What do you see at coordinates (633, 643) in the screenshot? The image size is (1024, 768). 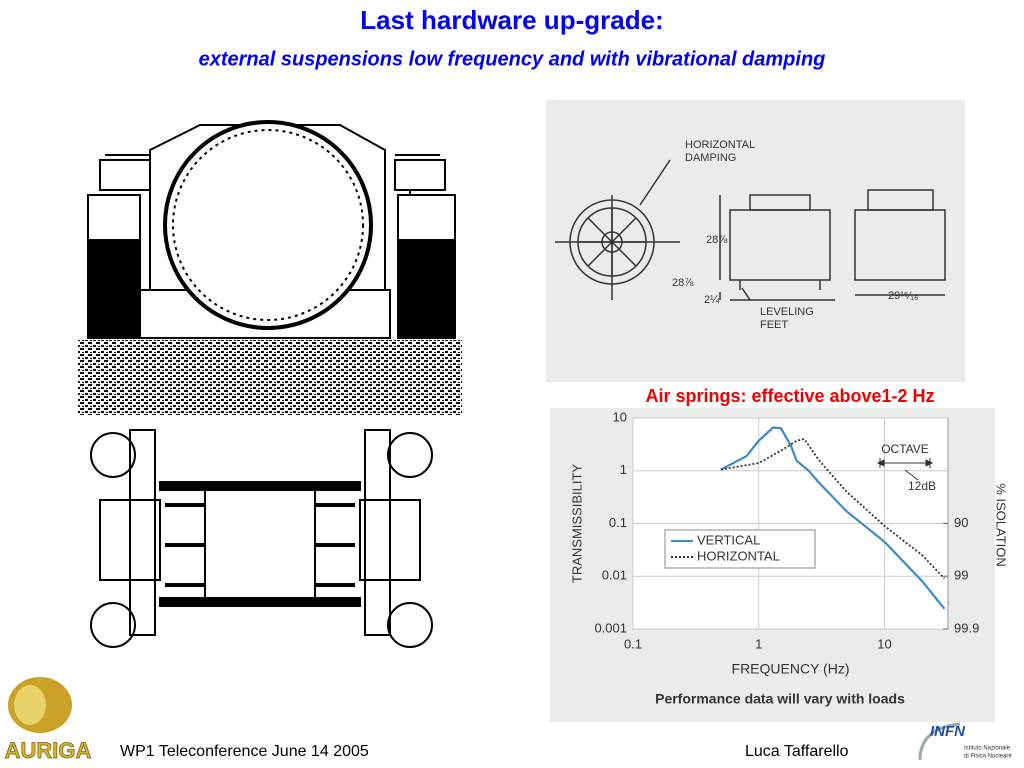 I see `x-tick-label: 0.1` at bounding box center [633, 643].